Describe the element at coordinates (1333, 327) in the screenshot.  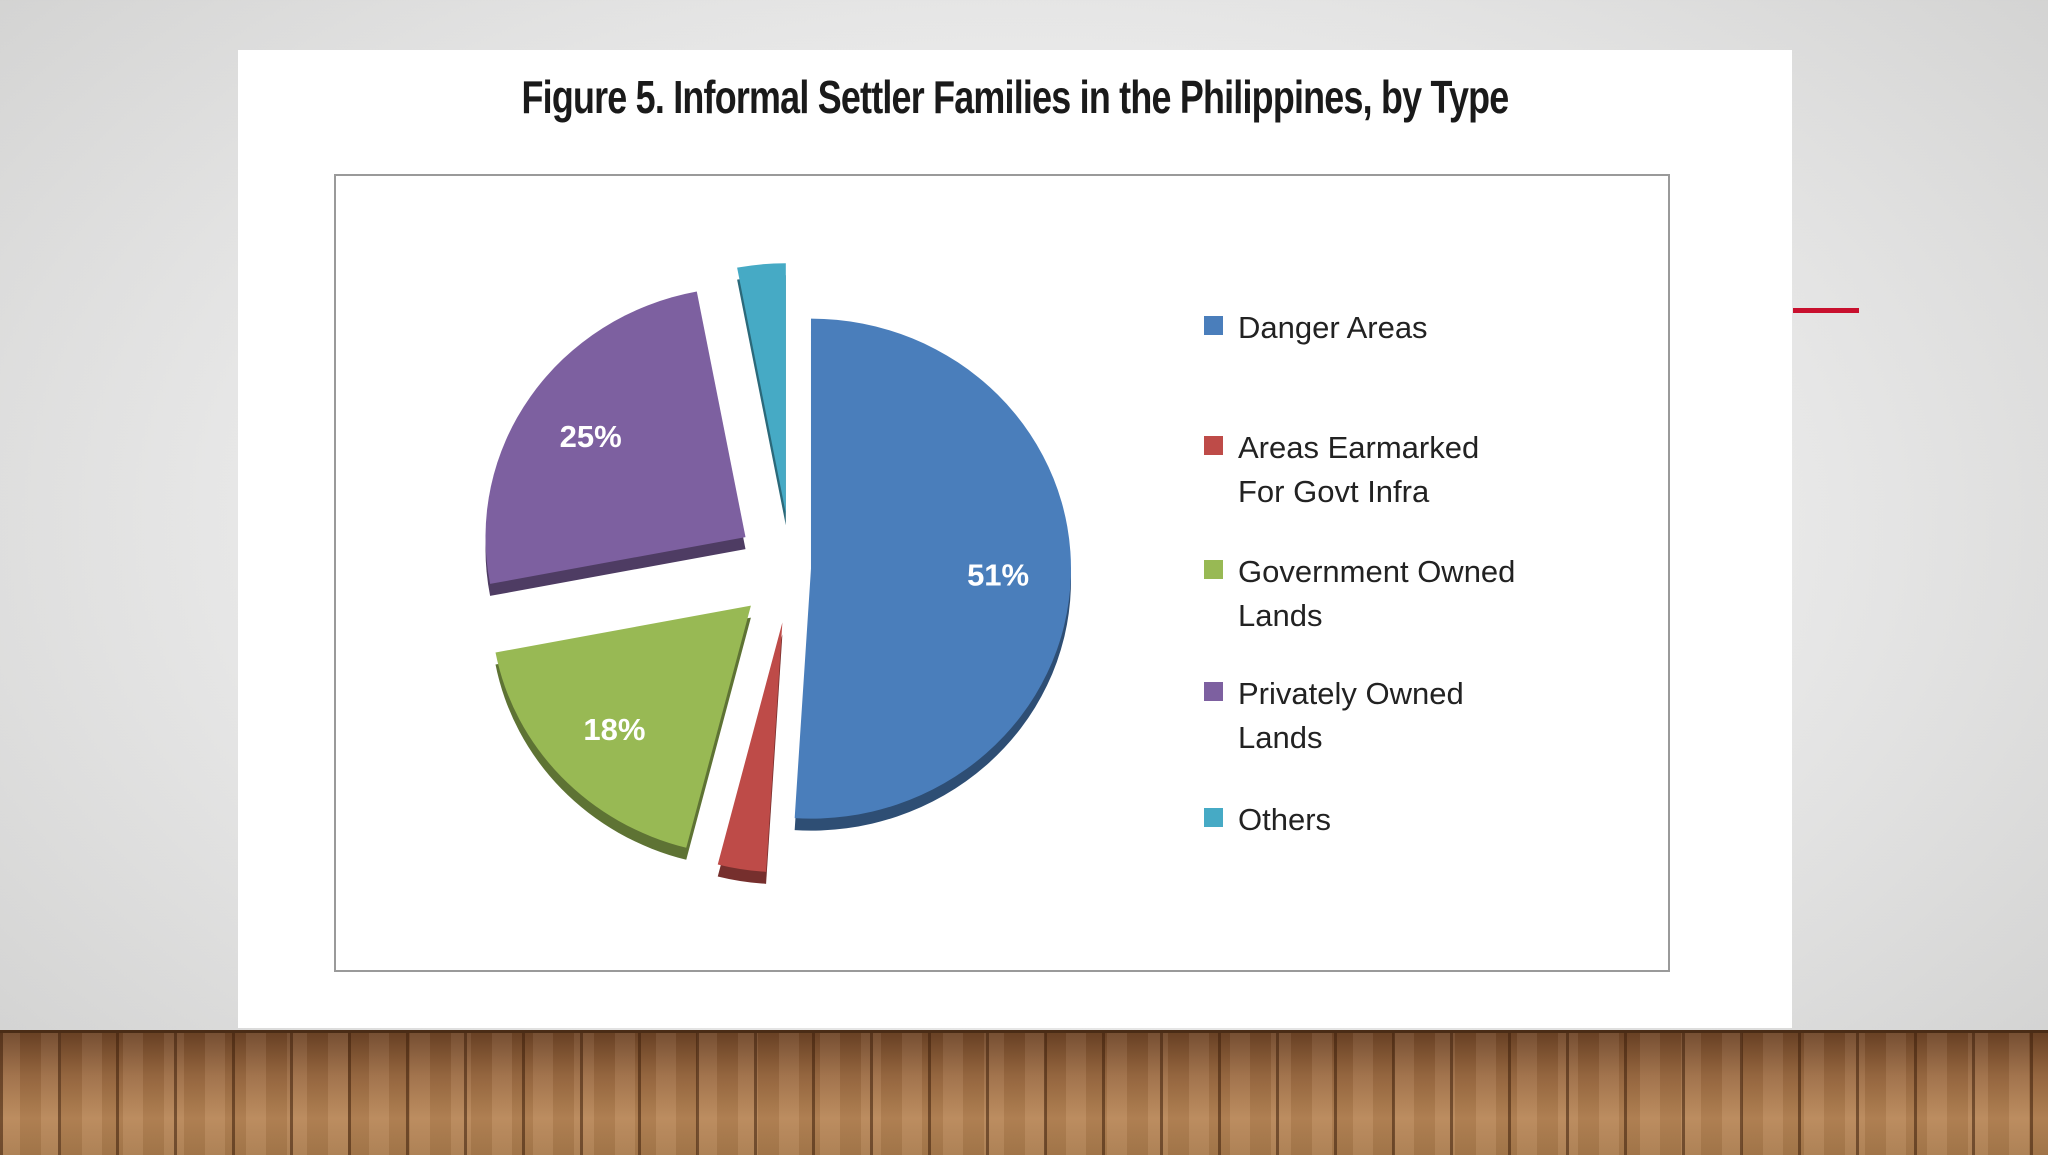
I see `legend-label: Danger Areas` at that location.